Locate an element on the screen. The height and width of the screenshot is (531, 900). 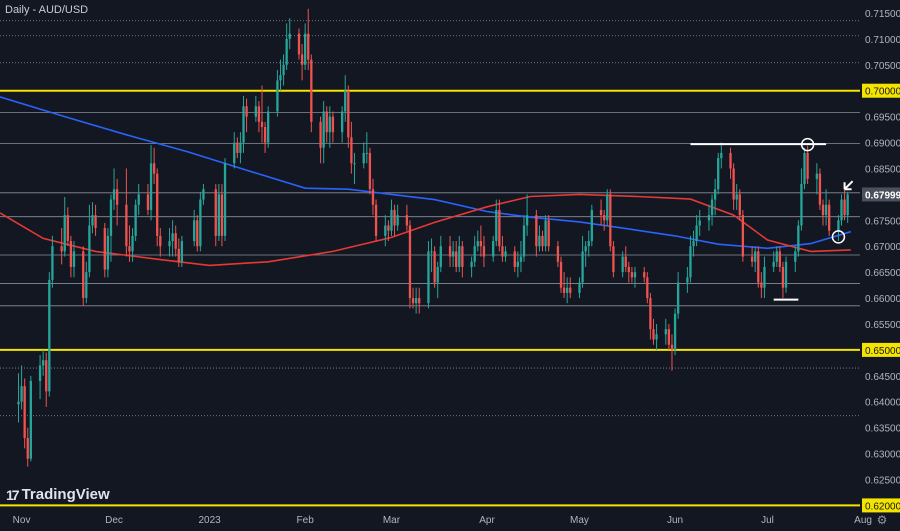
time-tick-label: 2023 is located at coordinates (209, 520).